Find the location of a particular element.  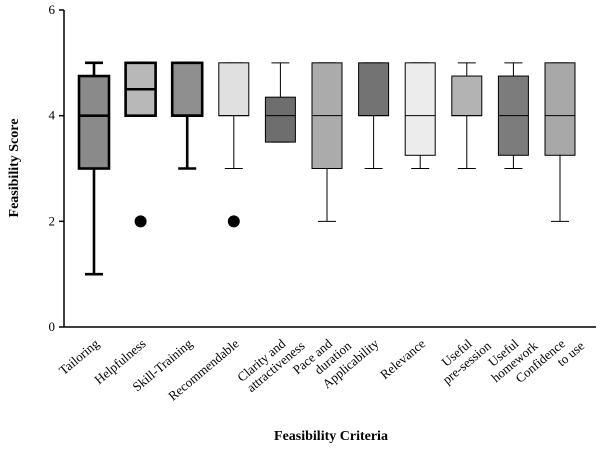

x-category-label: Usefulpre-session is located at coordinates (462, 357).